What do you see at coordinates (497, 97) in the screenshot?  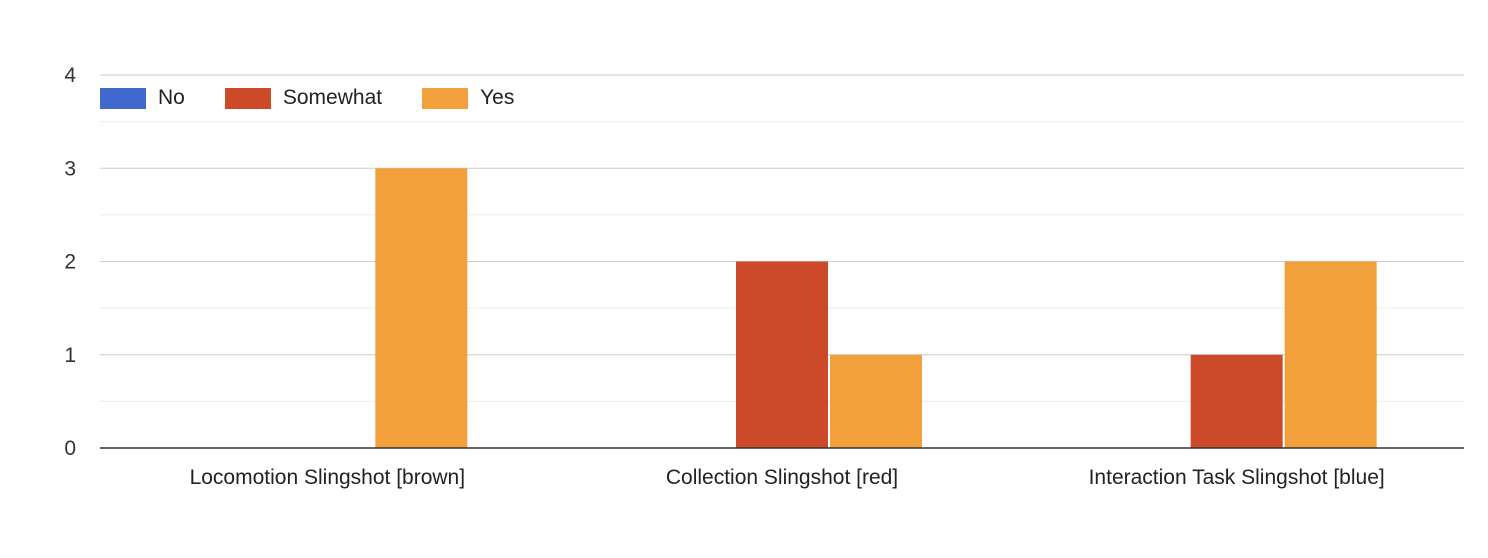 I see `legend-label-yes: Yes` at bounding box center [497, 97].